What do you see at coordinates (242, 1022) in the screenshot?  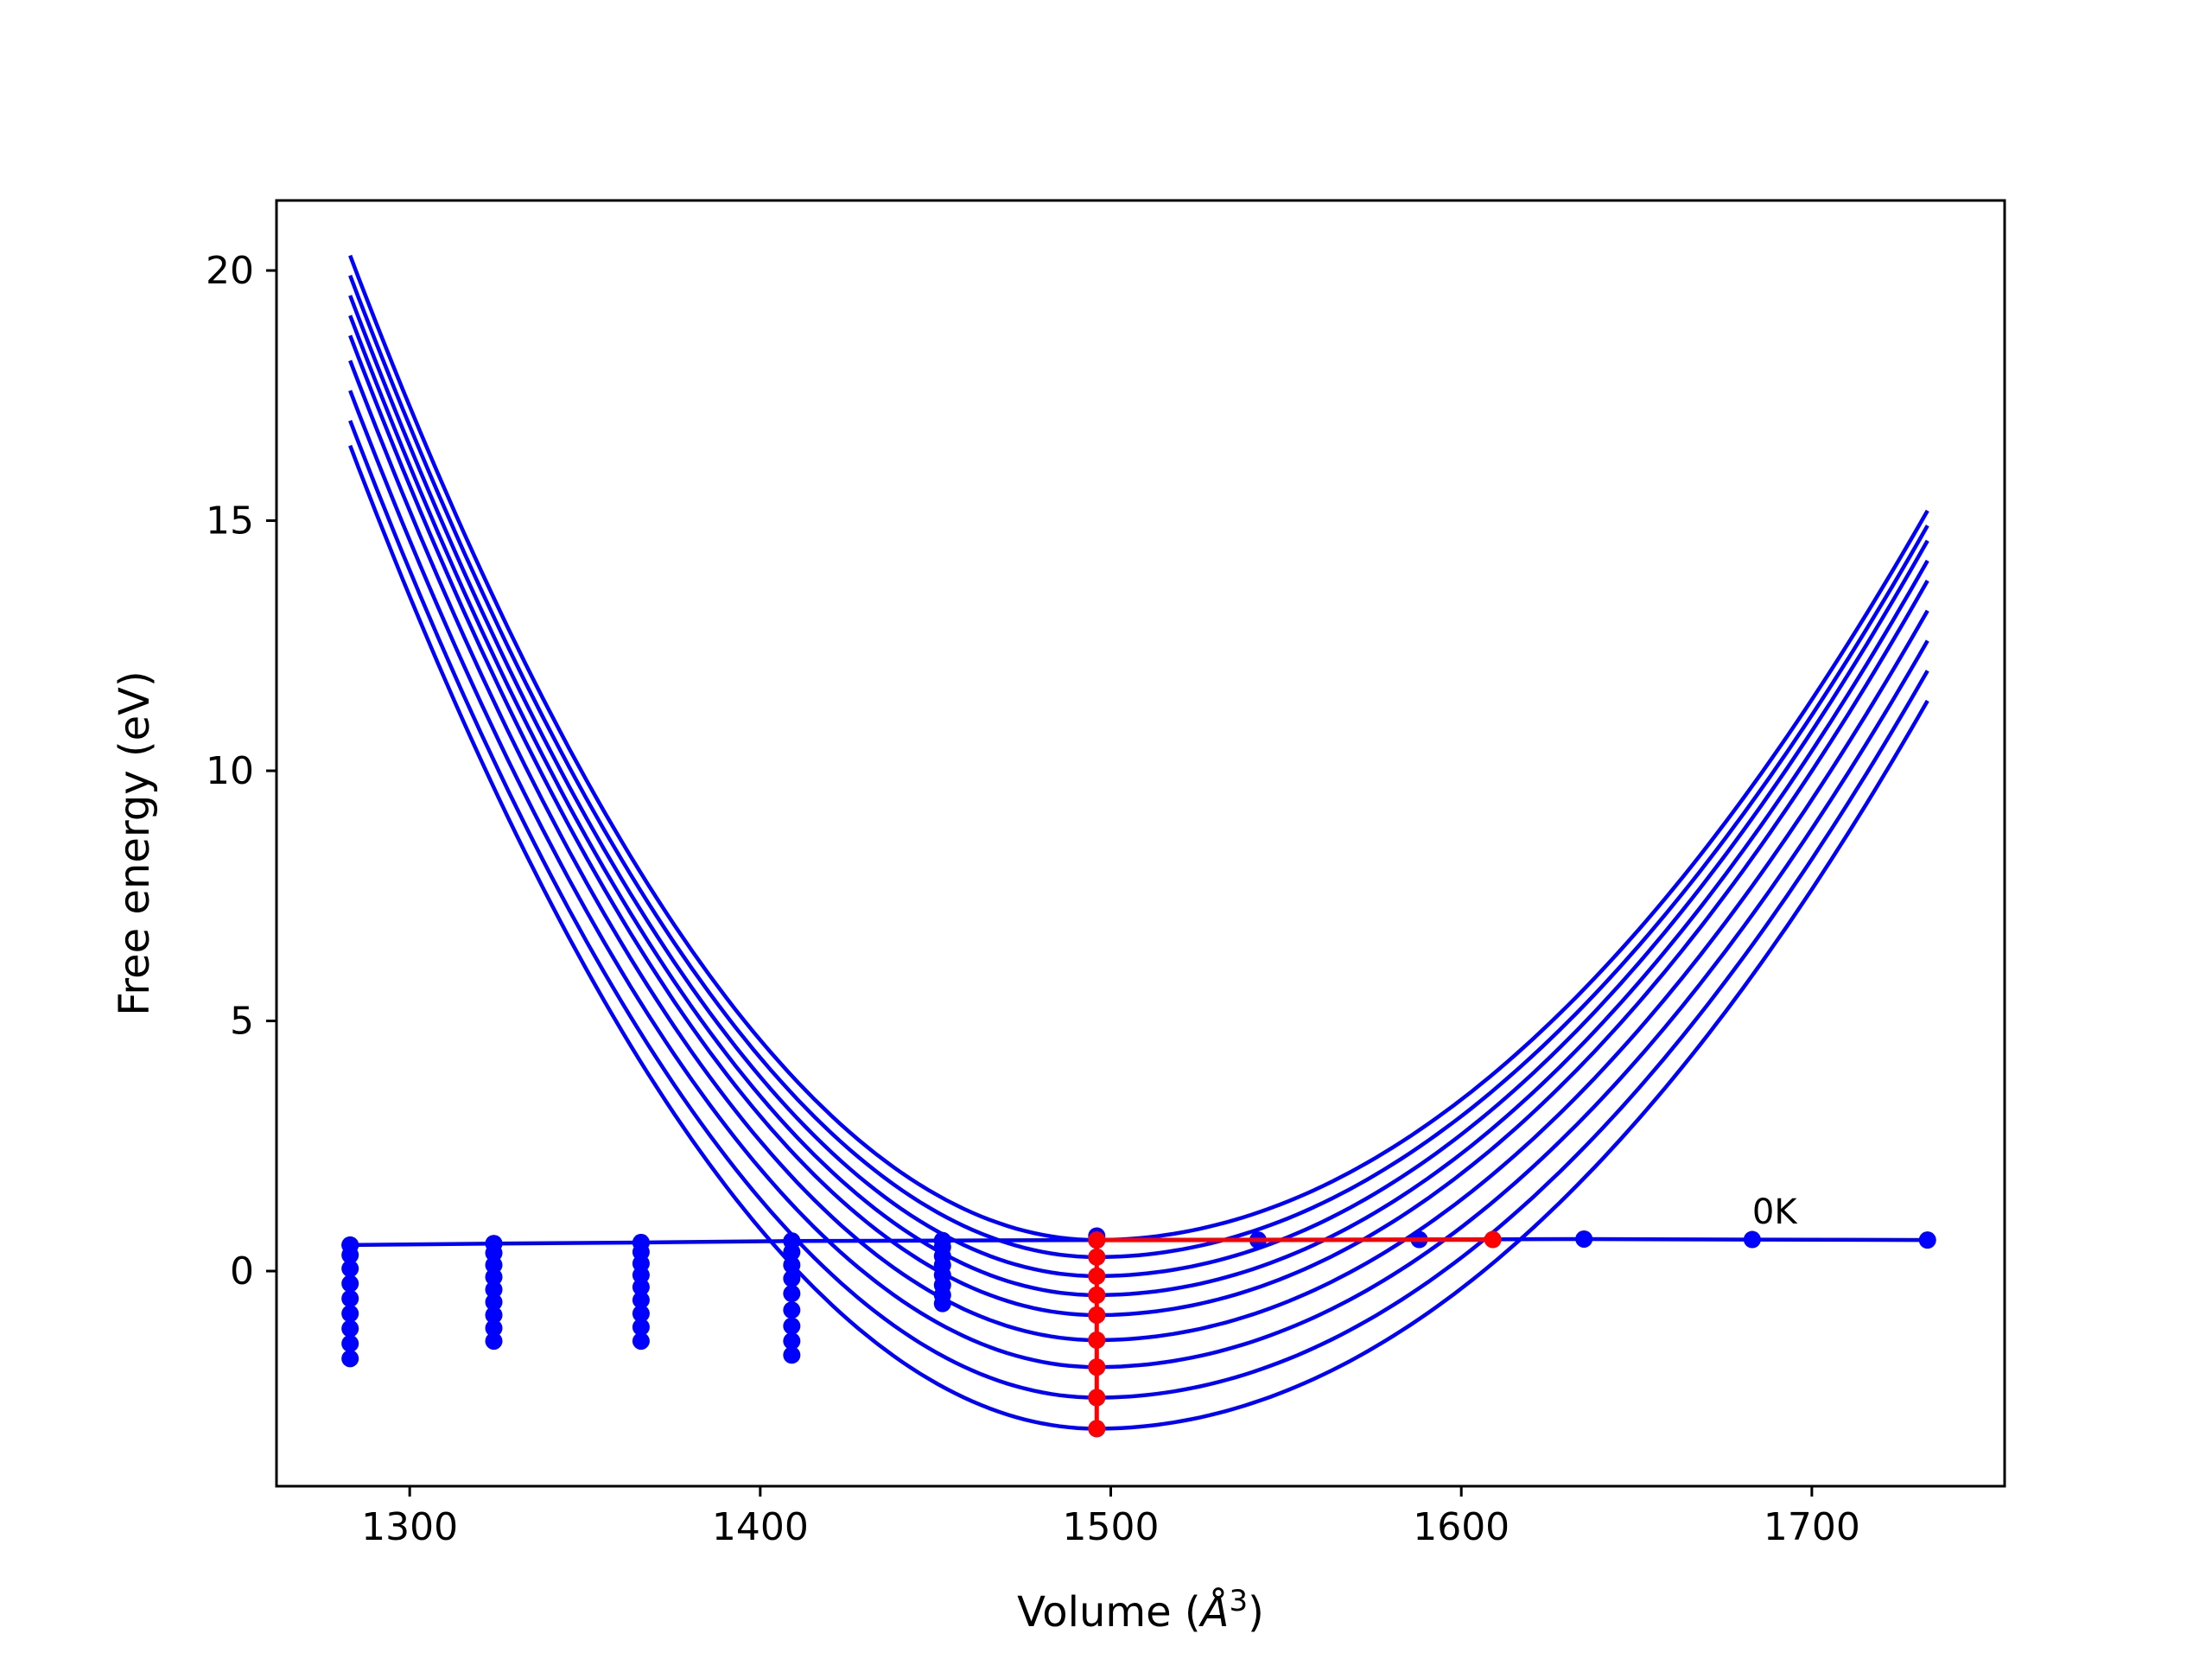 I see `y-tick-label-1: 5` at bounding box center [242, 1022].